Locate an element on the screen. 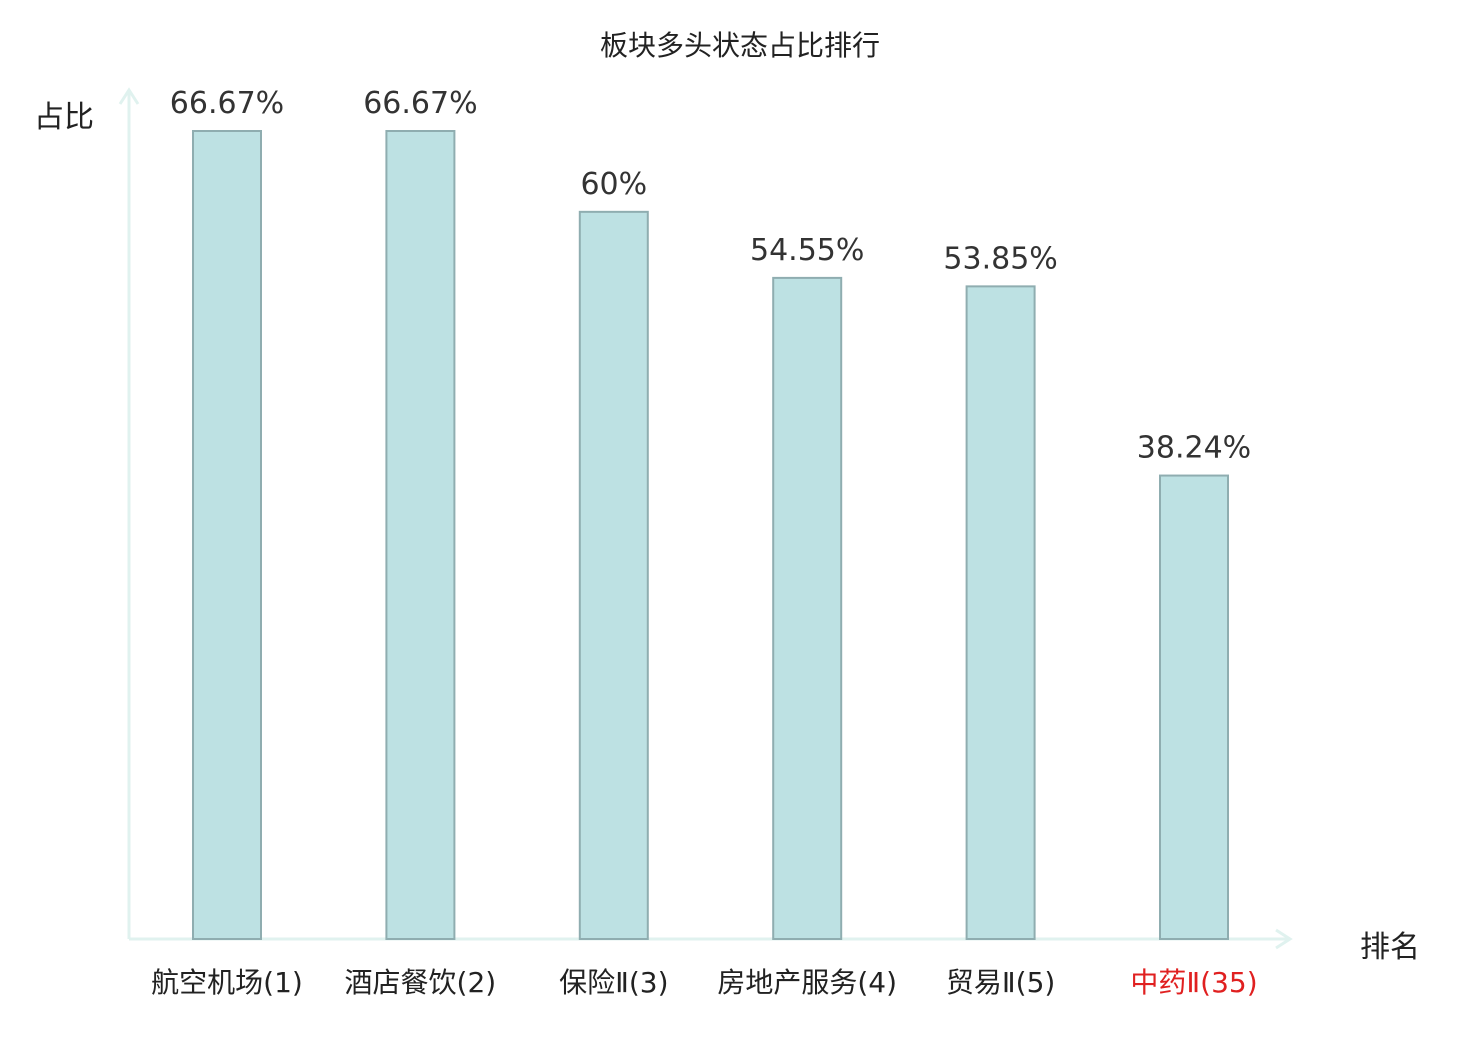 The width and height of the screenshot is (1480, 1040). category-label: 贸易Ⅱ(5) is located at coordinates (1000, 982).